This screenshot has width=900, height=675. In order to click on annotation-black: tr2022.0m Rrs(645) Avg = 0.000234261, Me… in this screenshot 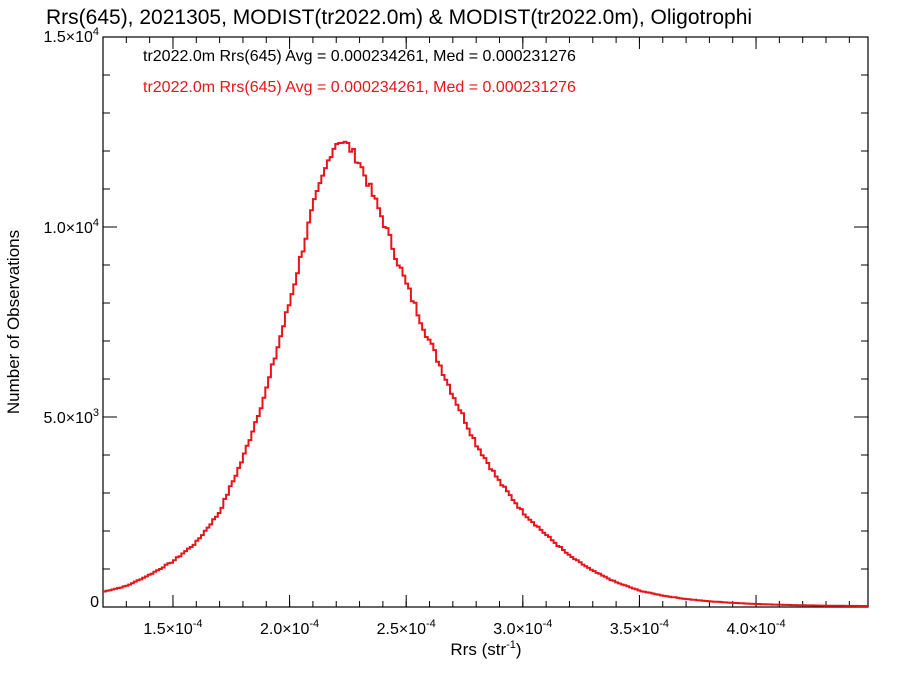, I will do `click(359, 56)`.